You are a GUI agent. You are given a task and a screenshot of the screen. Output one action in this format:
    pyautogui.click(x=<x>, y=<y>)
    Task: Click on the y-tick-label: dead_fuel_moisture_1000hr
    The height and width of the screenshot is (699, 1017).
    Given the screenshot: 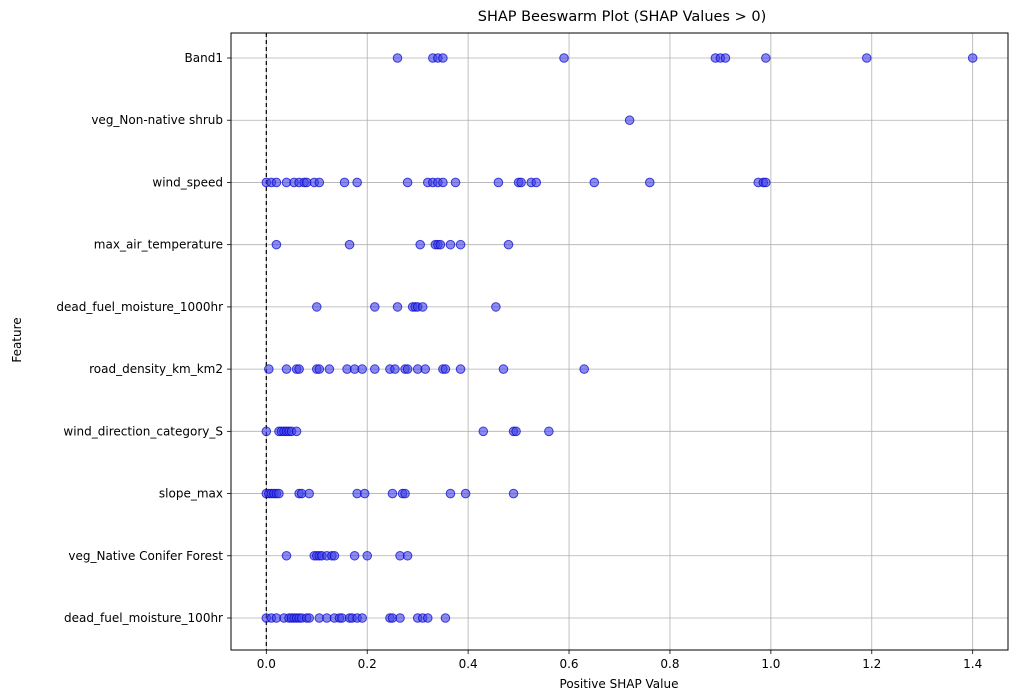 What is the action you would take?
    pyautogui.click(x=139, y=307)
    